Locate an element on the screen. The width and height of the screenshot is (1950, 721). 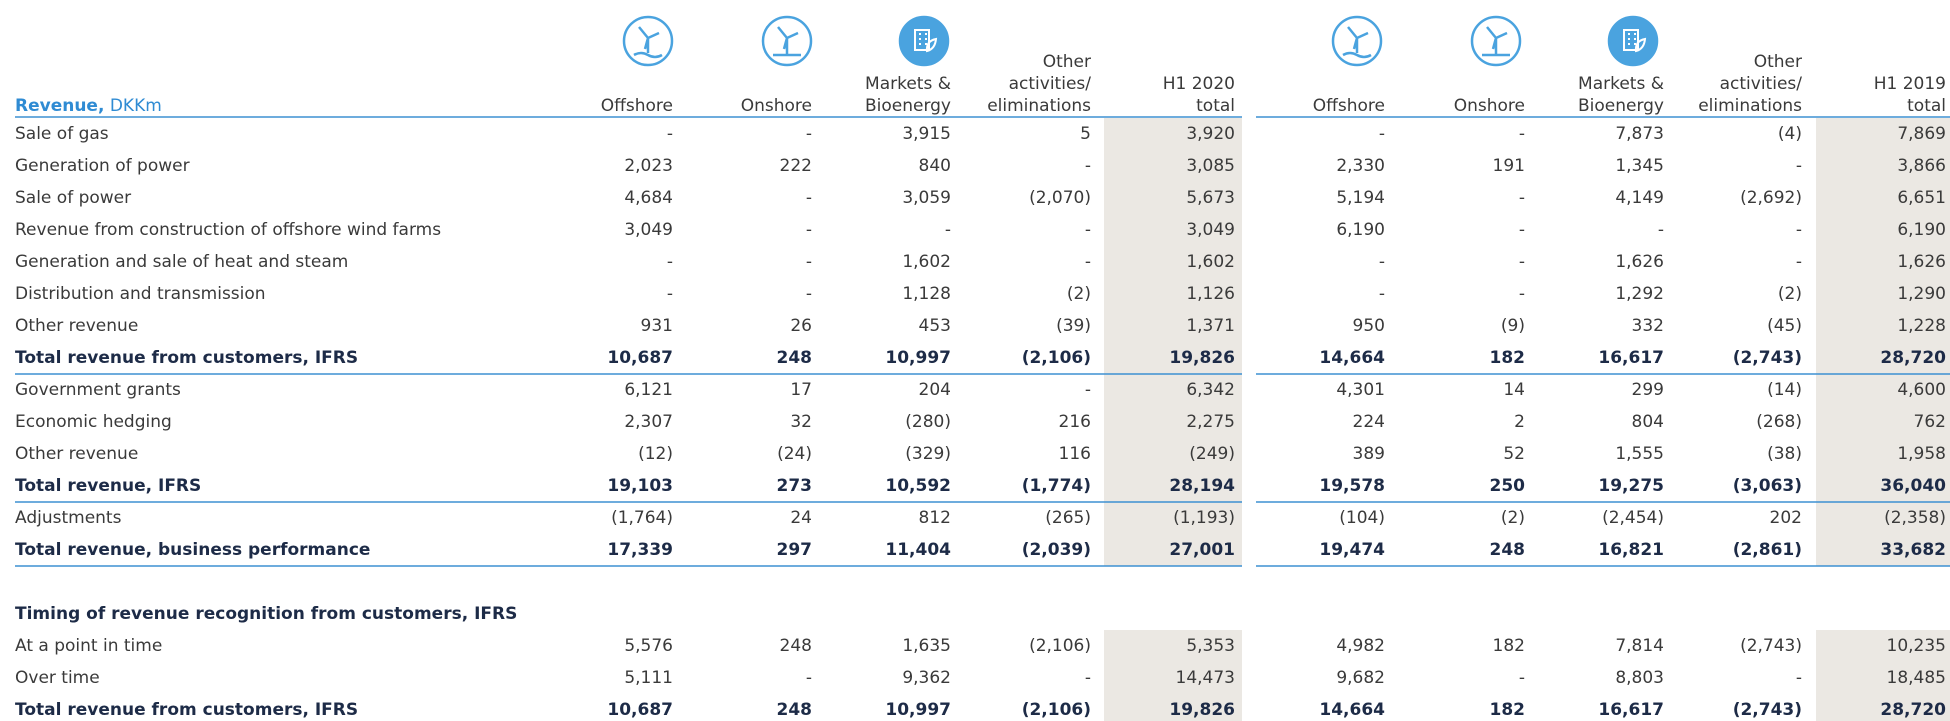
cell-value: 4,149 is located at coordinates (1639, 198).